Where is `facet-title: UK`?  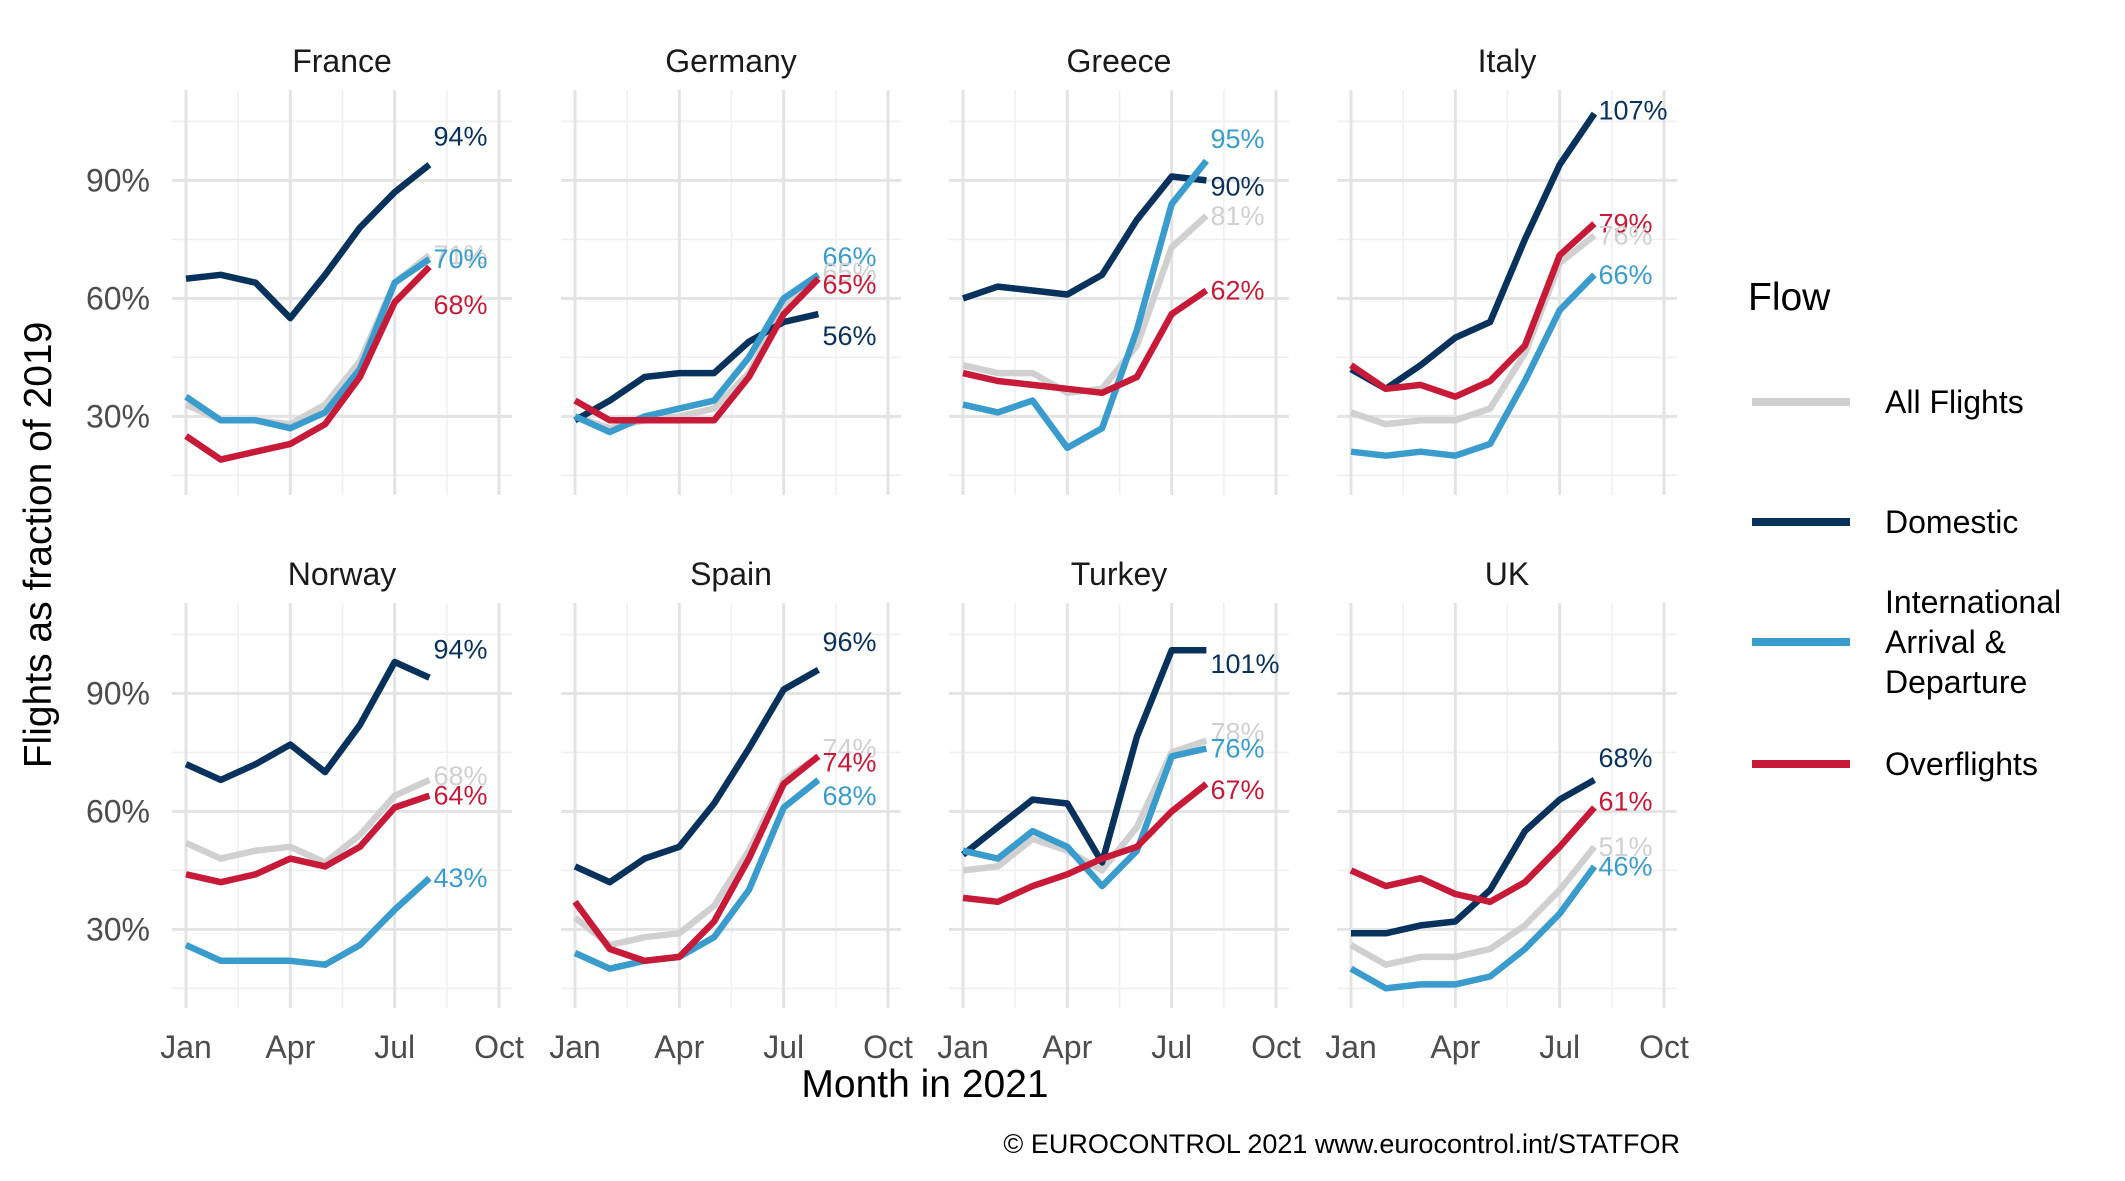 facet-title: UK is located at coordinates (1507, 574).